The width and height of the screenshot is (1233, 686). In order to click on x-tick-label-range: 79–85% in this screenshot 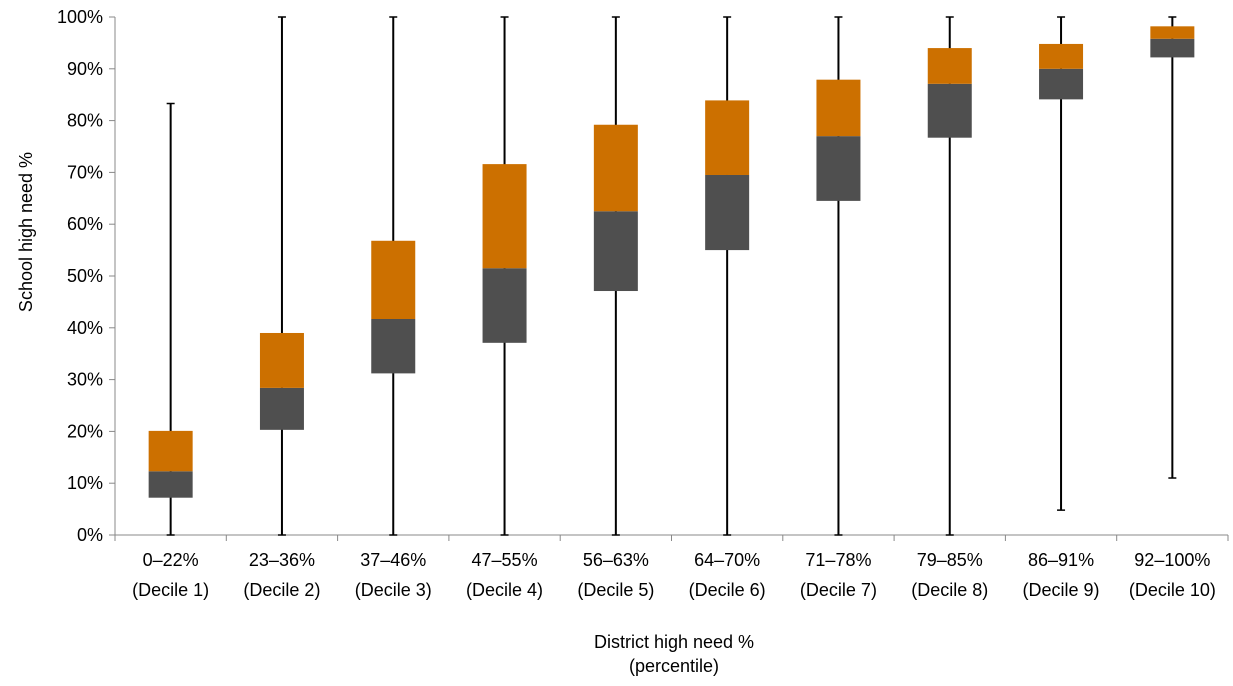, I will do `click(950, 560)`.